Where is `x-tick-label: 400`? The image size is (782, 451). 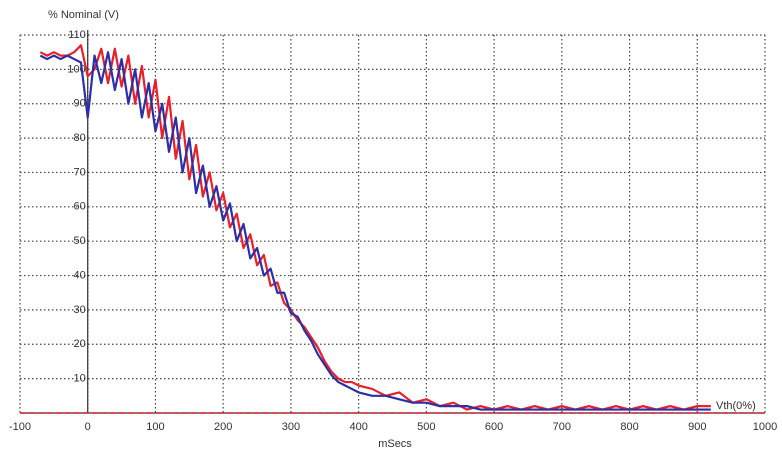 x-tick-label: 400 is located at coordinates (358, 427).